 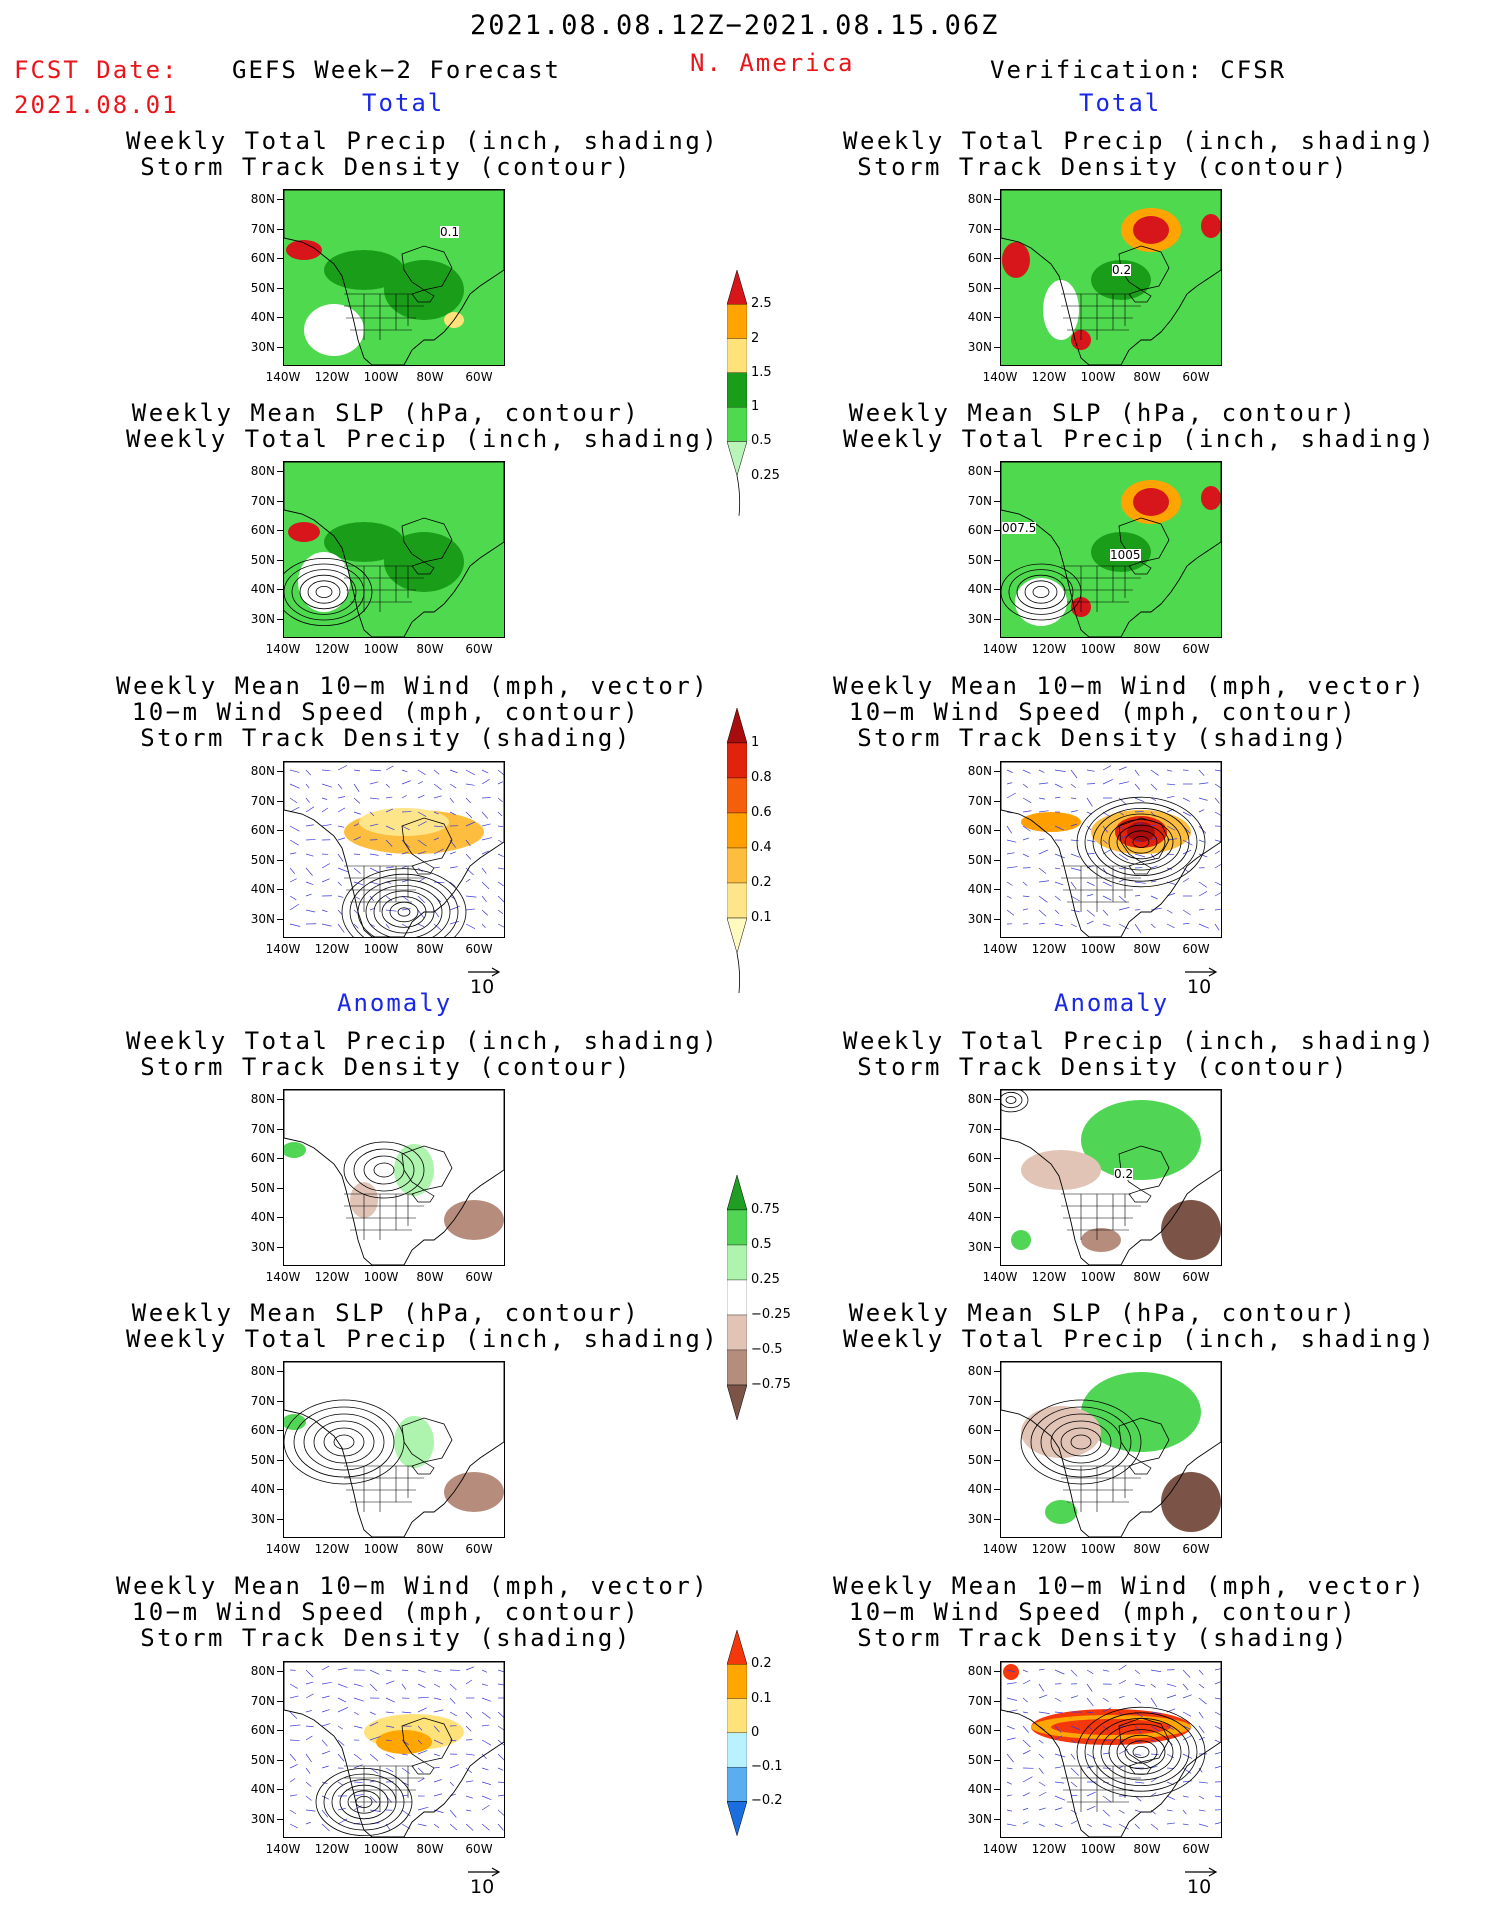 I want to click on colorbar-label: 0.8, so click(x=761, y=777).